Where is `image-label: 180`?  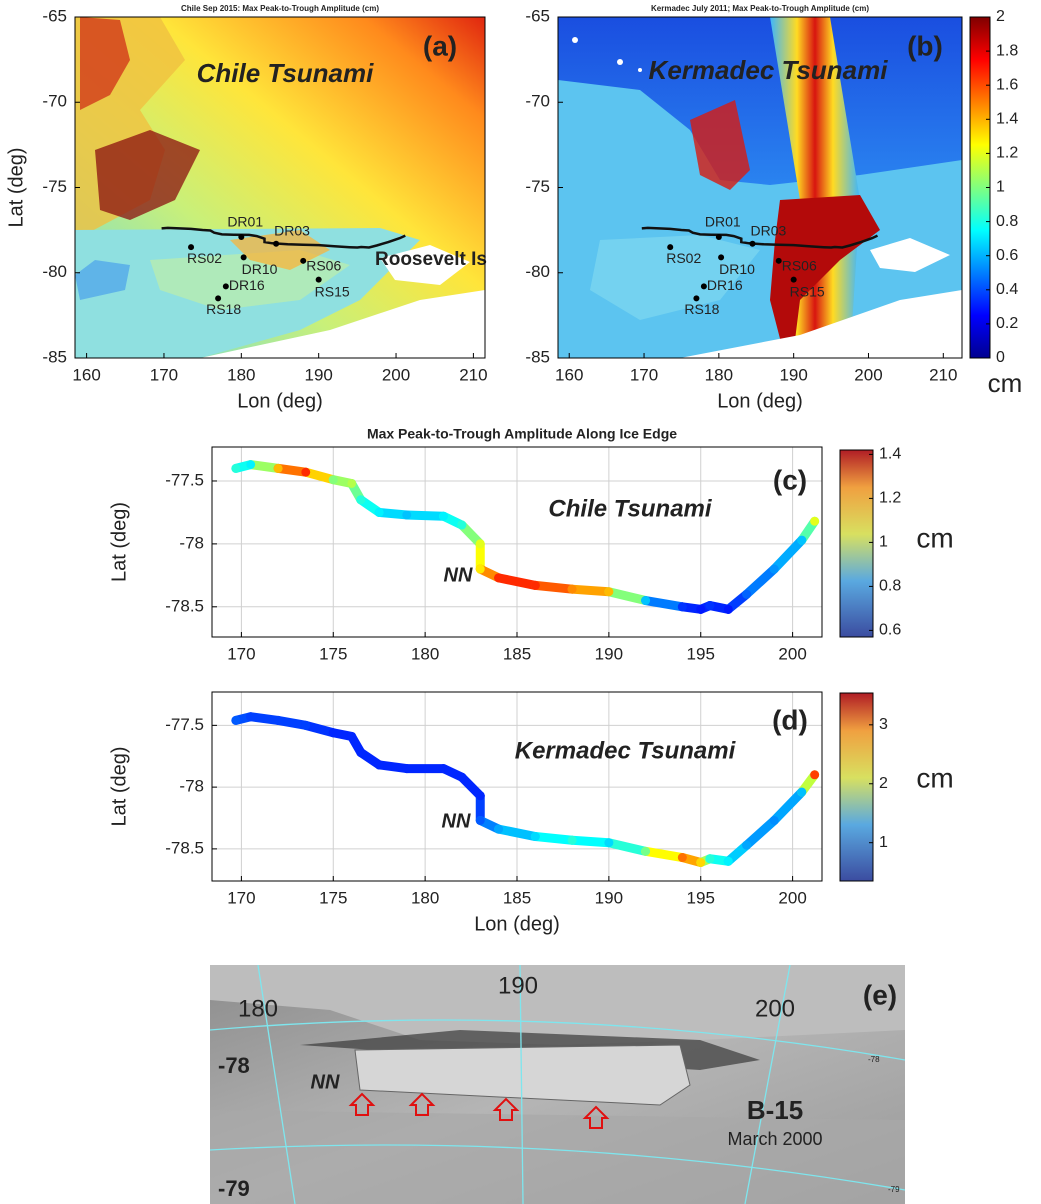
image-label: 180 is located at coordinates (258, 1008).